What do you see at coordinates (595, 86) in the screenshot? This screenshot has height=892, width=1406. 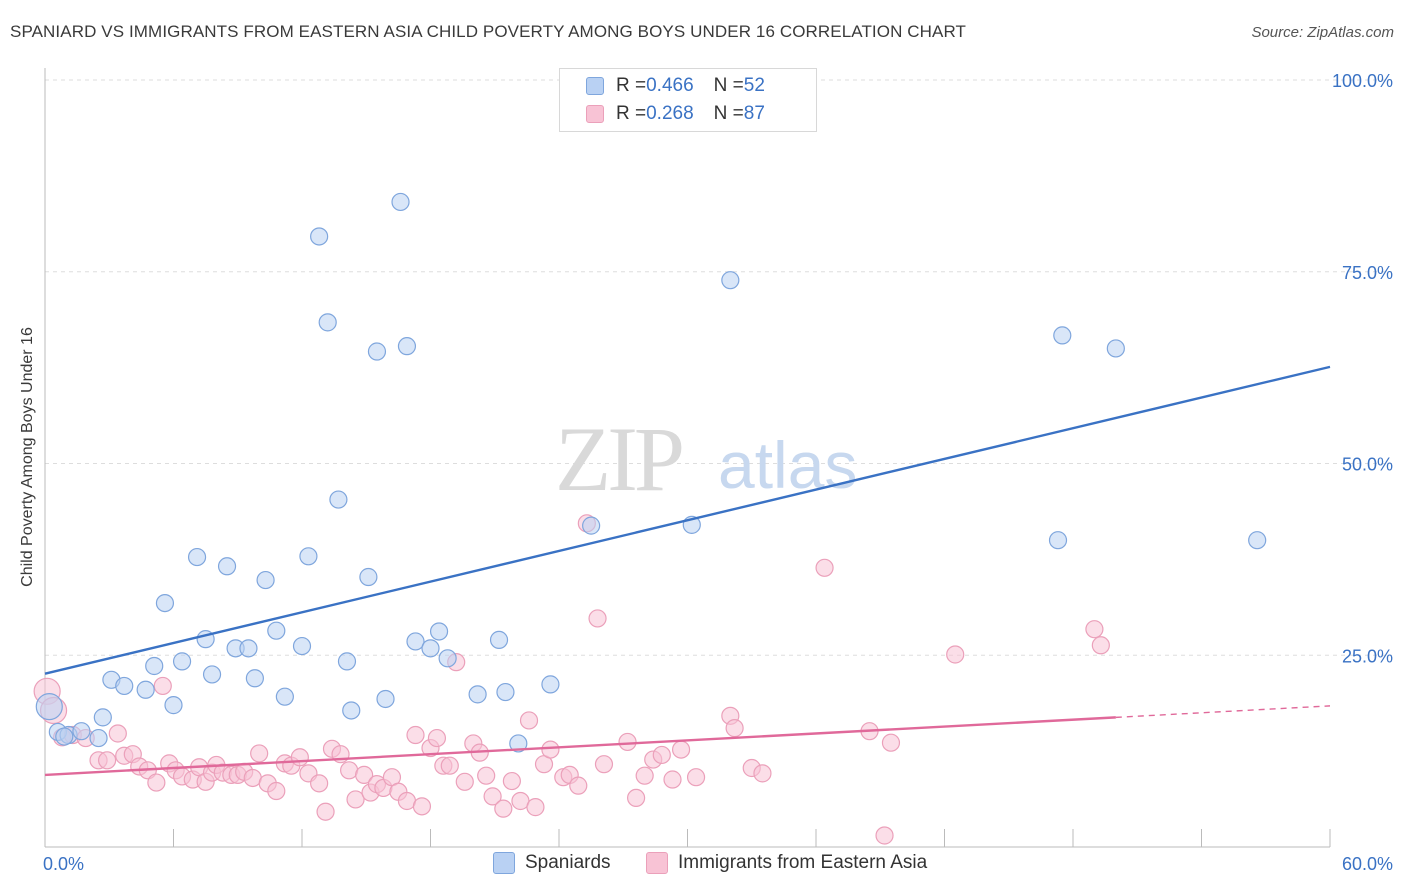 I see `legend-swatch-blue` at bounding box center [595, 86].